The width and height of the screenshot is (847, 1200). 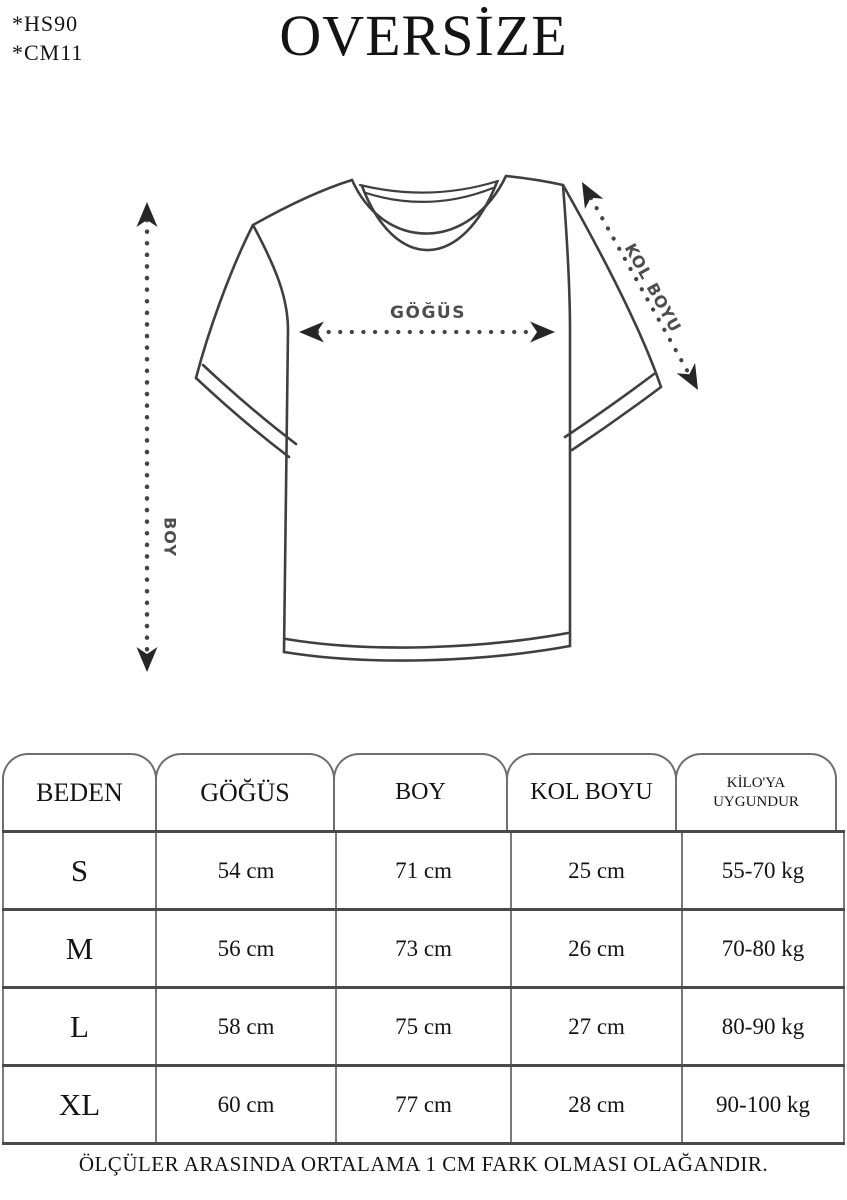 What do you see at coordinates (423, 35) in the screenshot?
I see `page-title: OVERSİZE` at bounding box center [423, 35].